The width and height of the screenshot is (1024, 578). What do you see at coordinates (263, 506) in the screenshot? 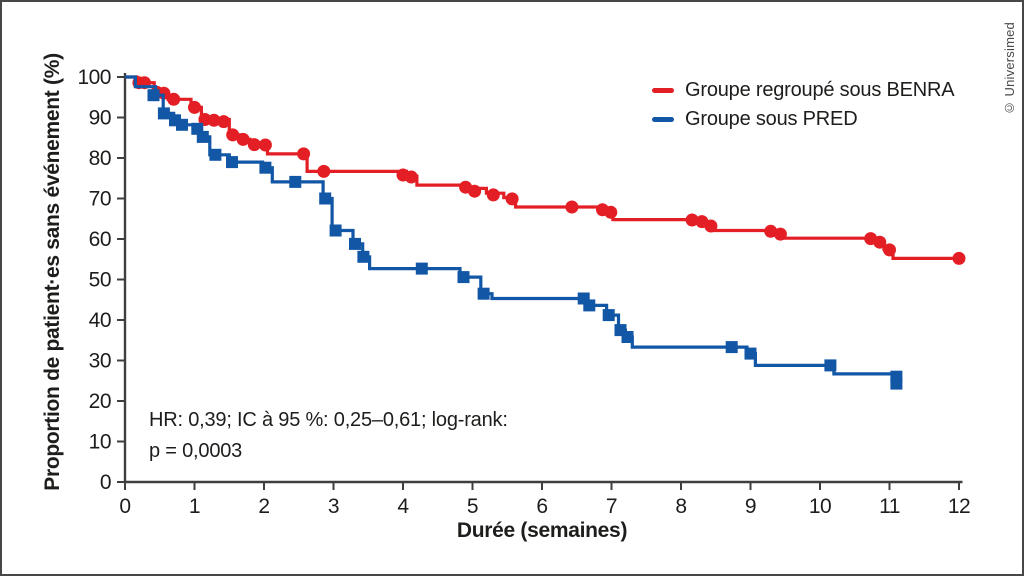
I see `x-tick-label: 2` at bounding box center [263, 506].